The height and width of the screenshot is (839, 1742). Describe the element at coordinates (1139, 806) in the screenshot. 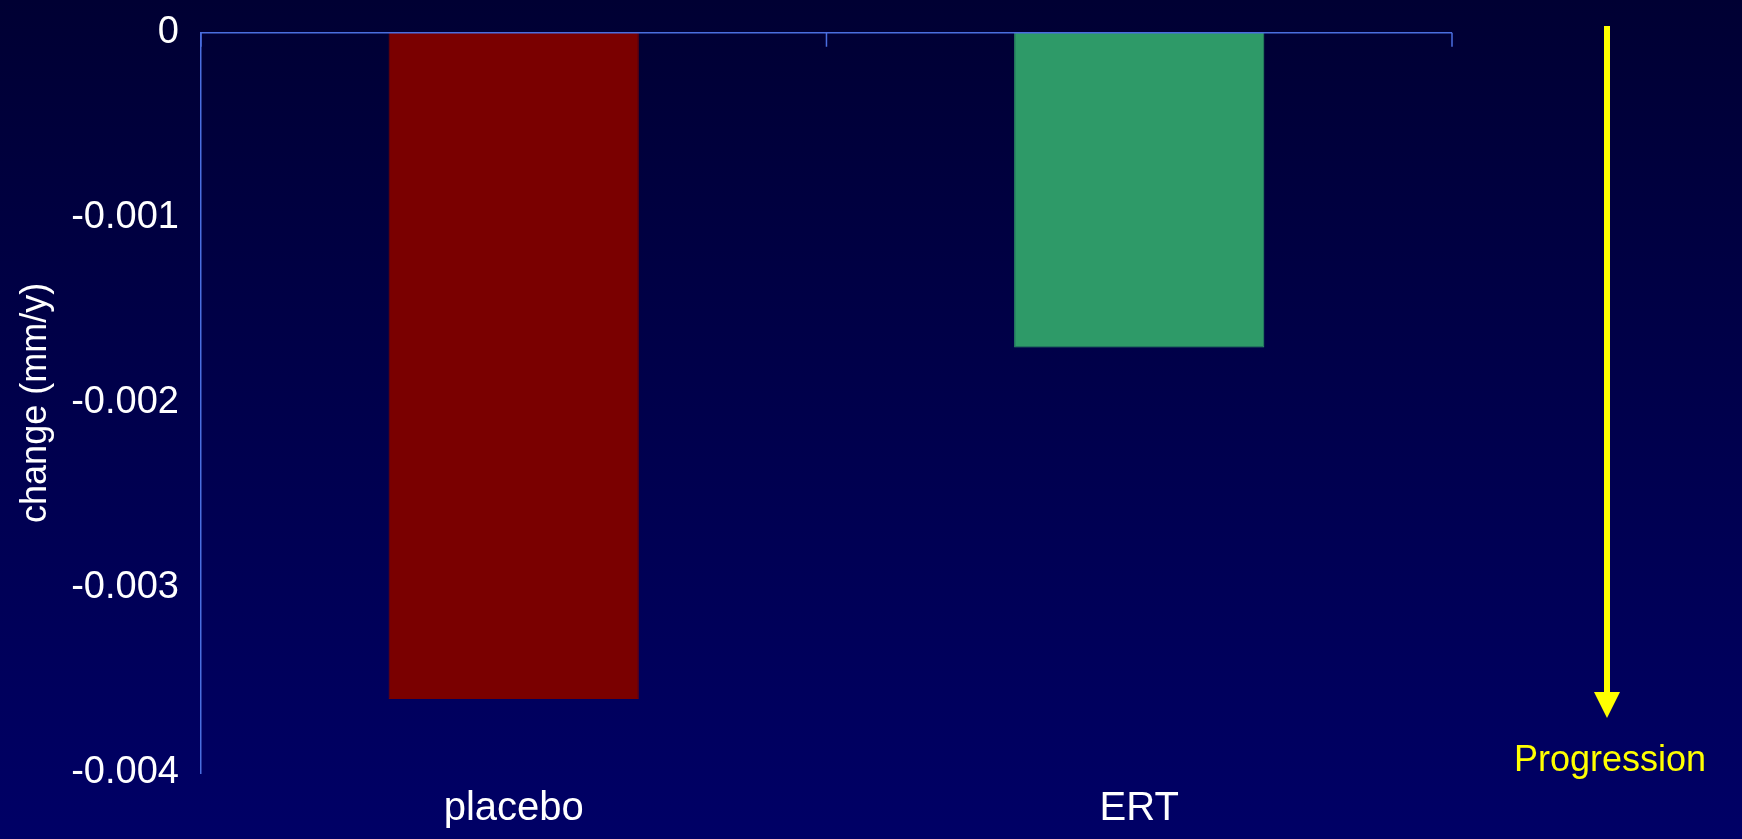

I see `x-tick-label: ERT` at that location.